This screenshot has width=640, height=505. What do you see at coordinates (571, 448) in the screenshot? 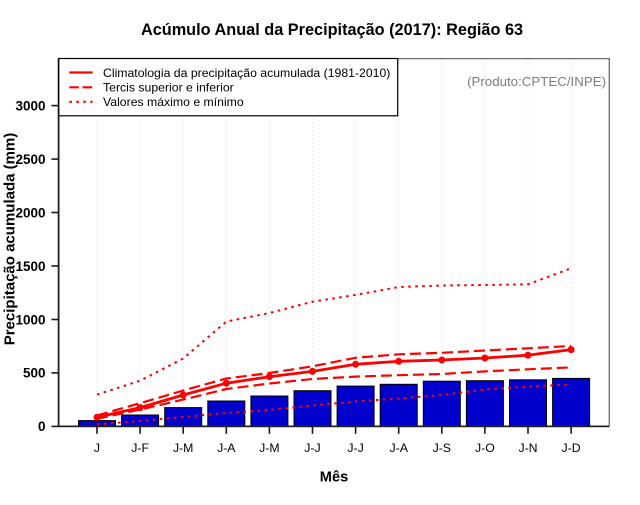
I see `svg-text: J-D` at bounding box center [571, 448].